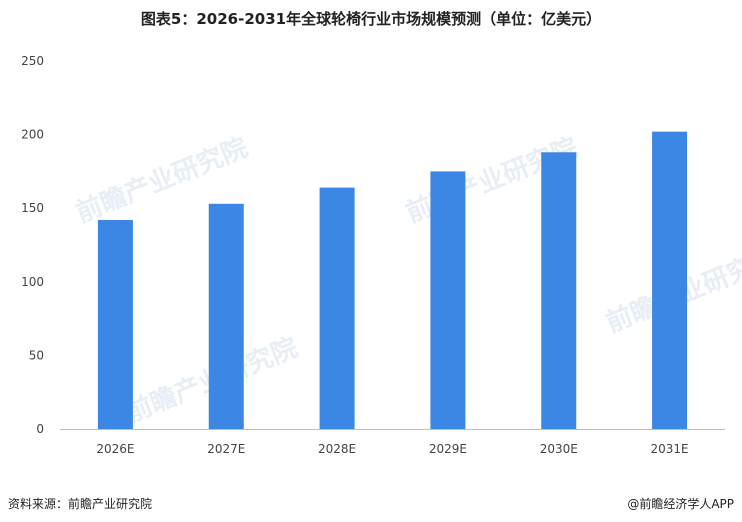 This screenshot has width=742, height=522. What do you see at coordinates (226, 316) in the screenshot?
I see `bar-2027E` at bounding box center [226, 316].